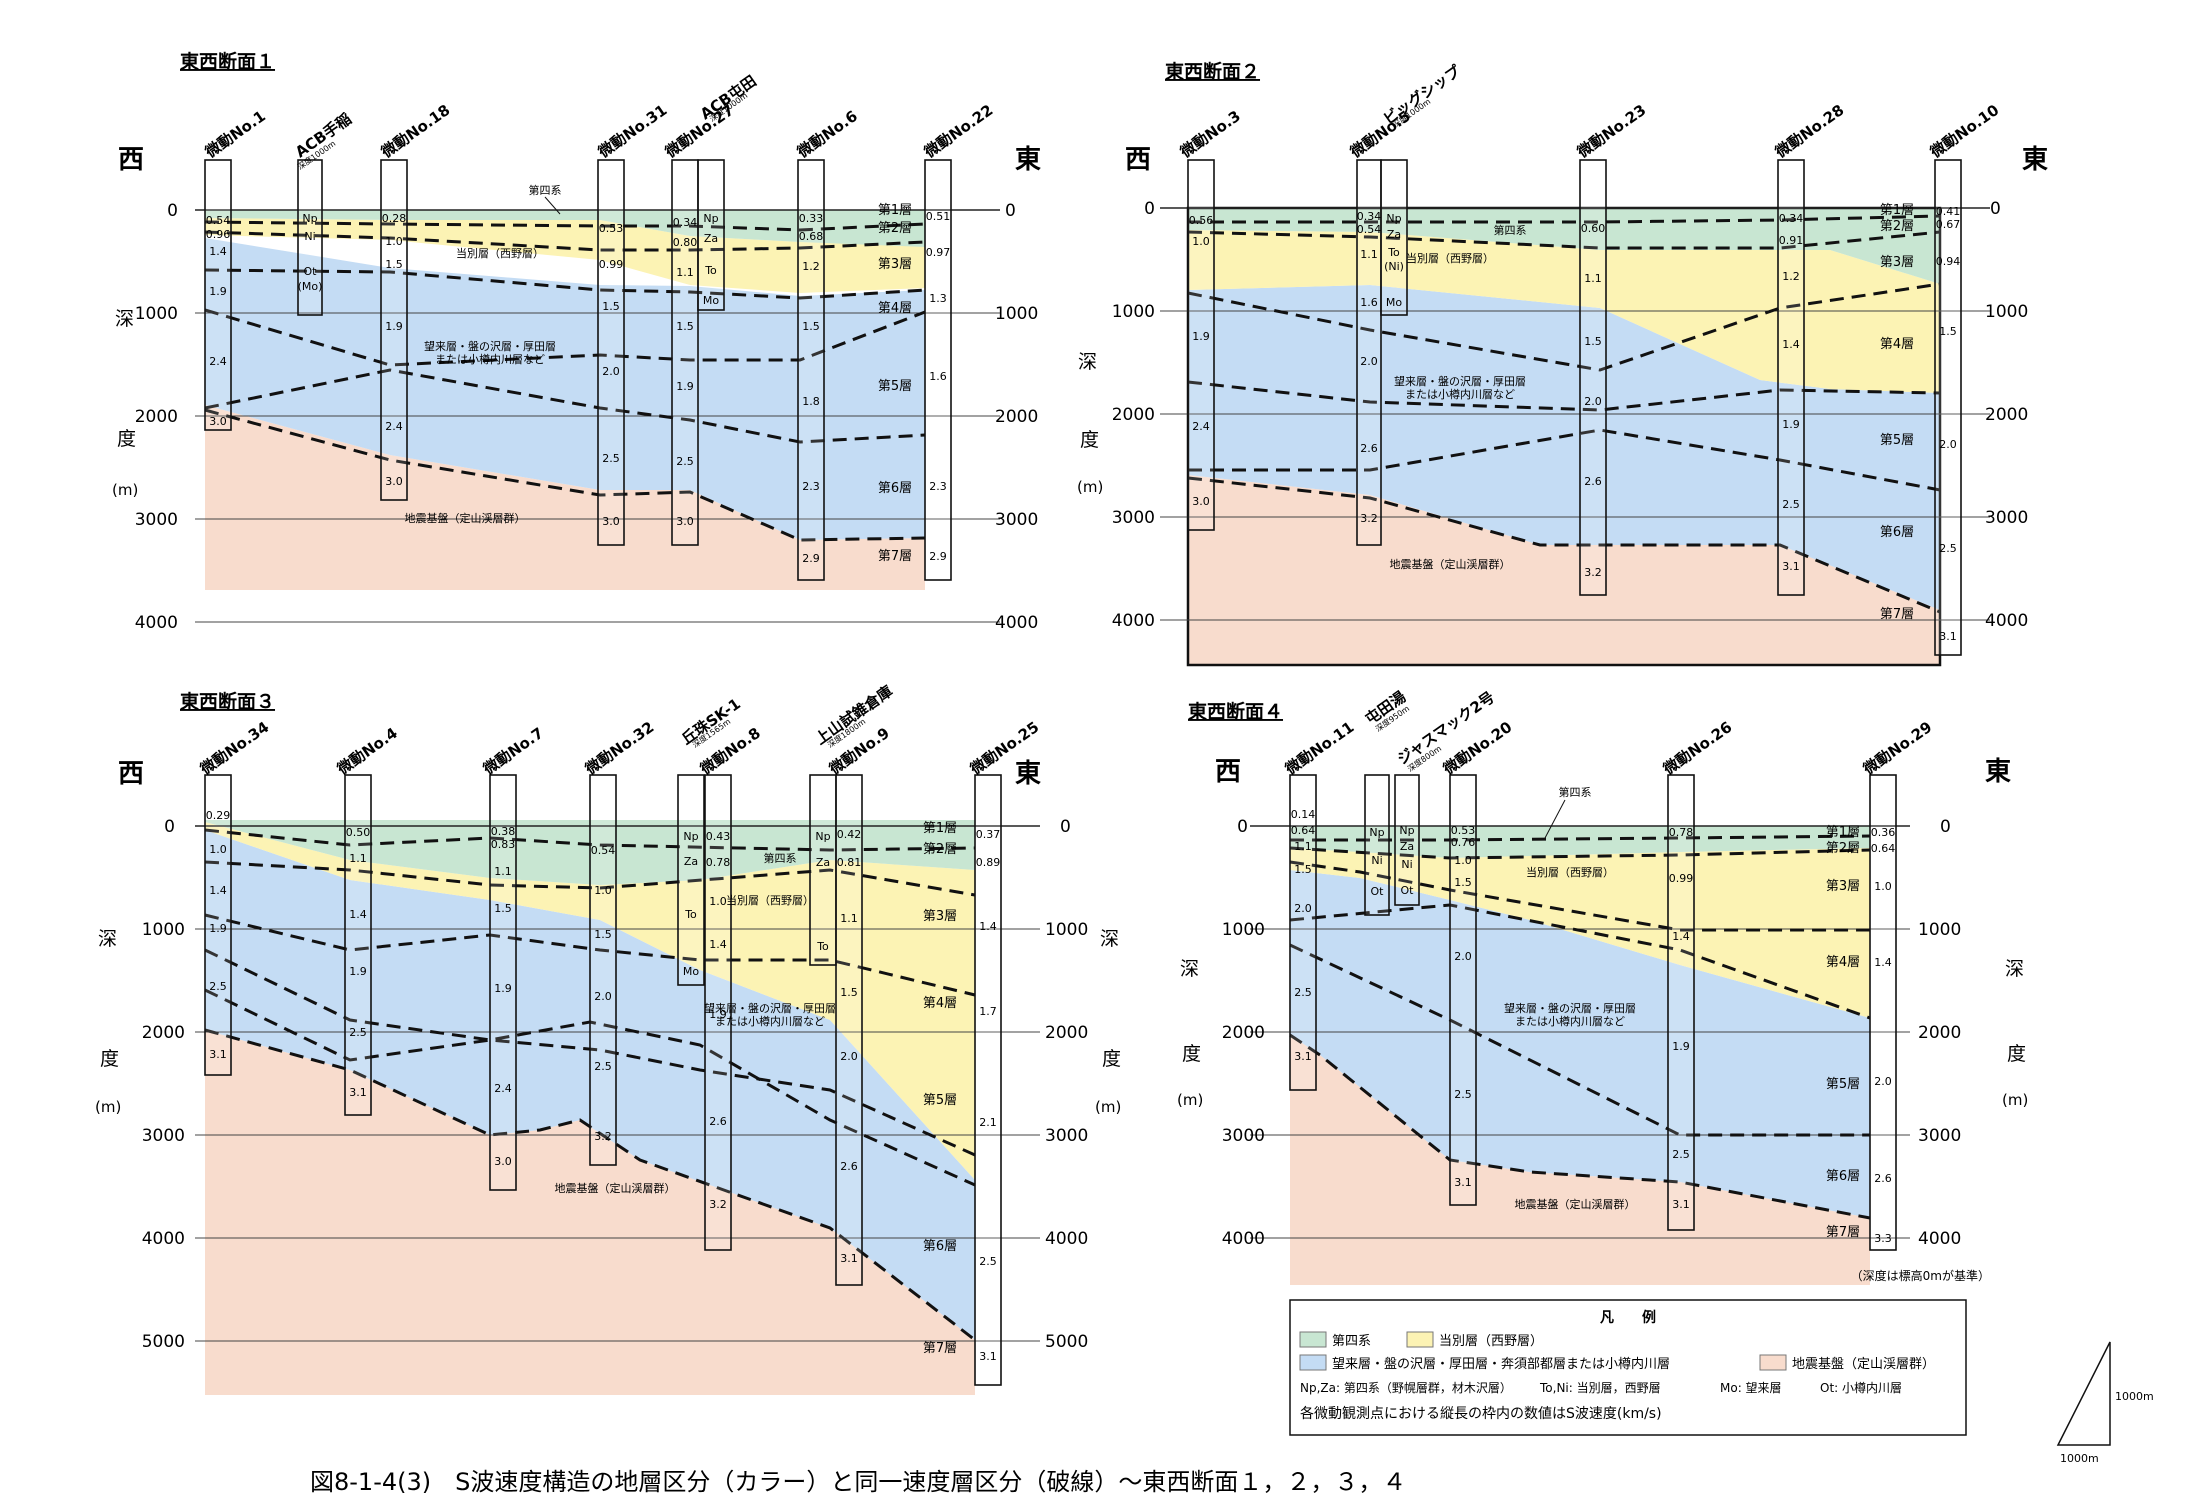 This screenshot has width=2187, height=1506. Describe the element at coordinates (1564, 447) in the screenshot. I see `panel-2-bokurai` at that location.